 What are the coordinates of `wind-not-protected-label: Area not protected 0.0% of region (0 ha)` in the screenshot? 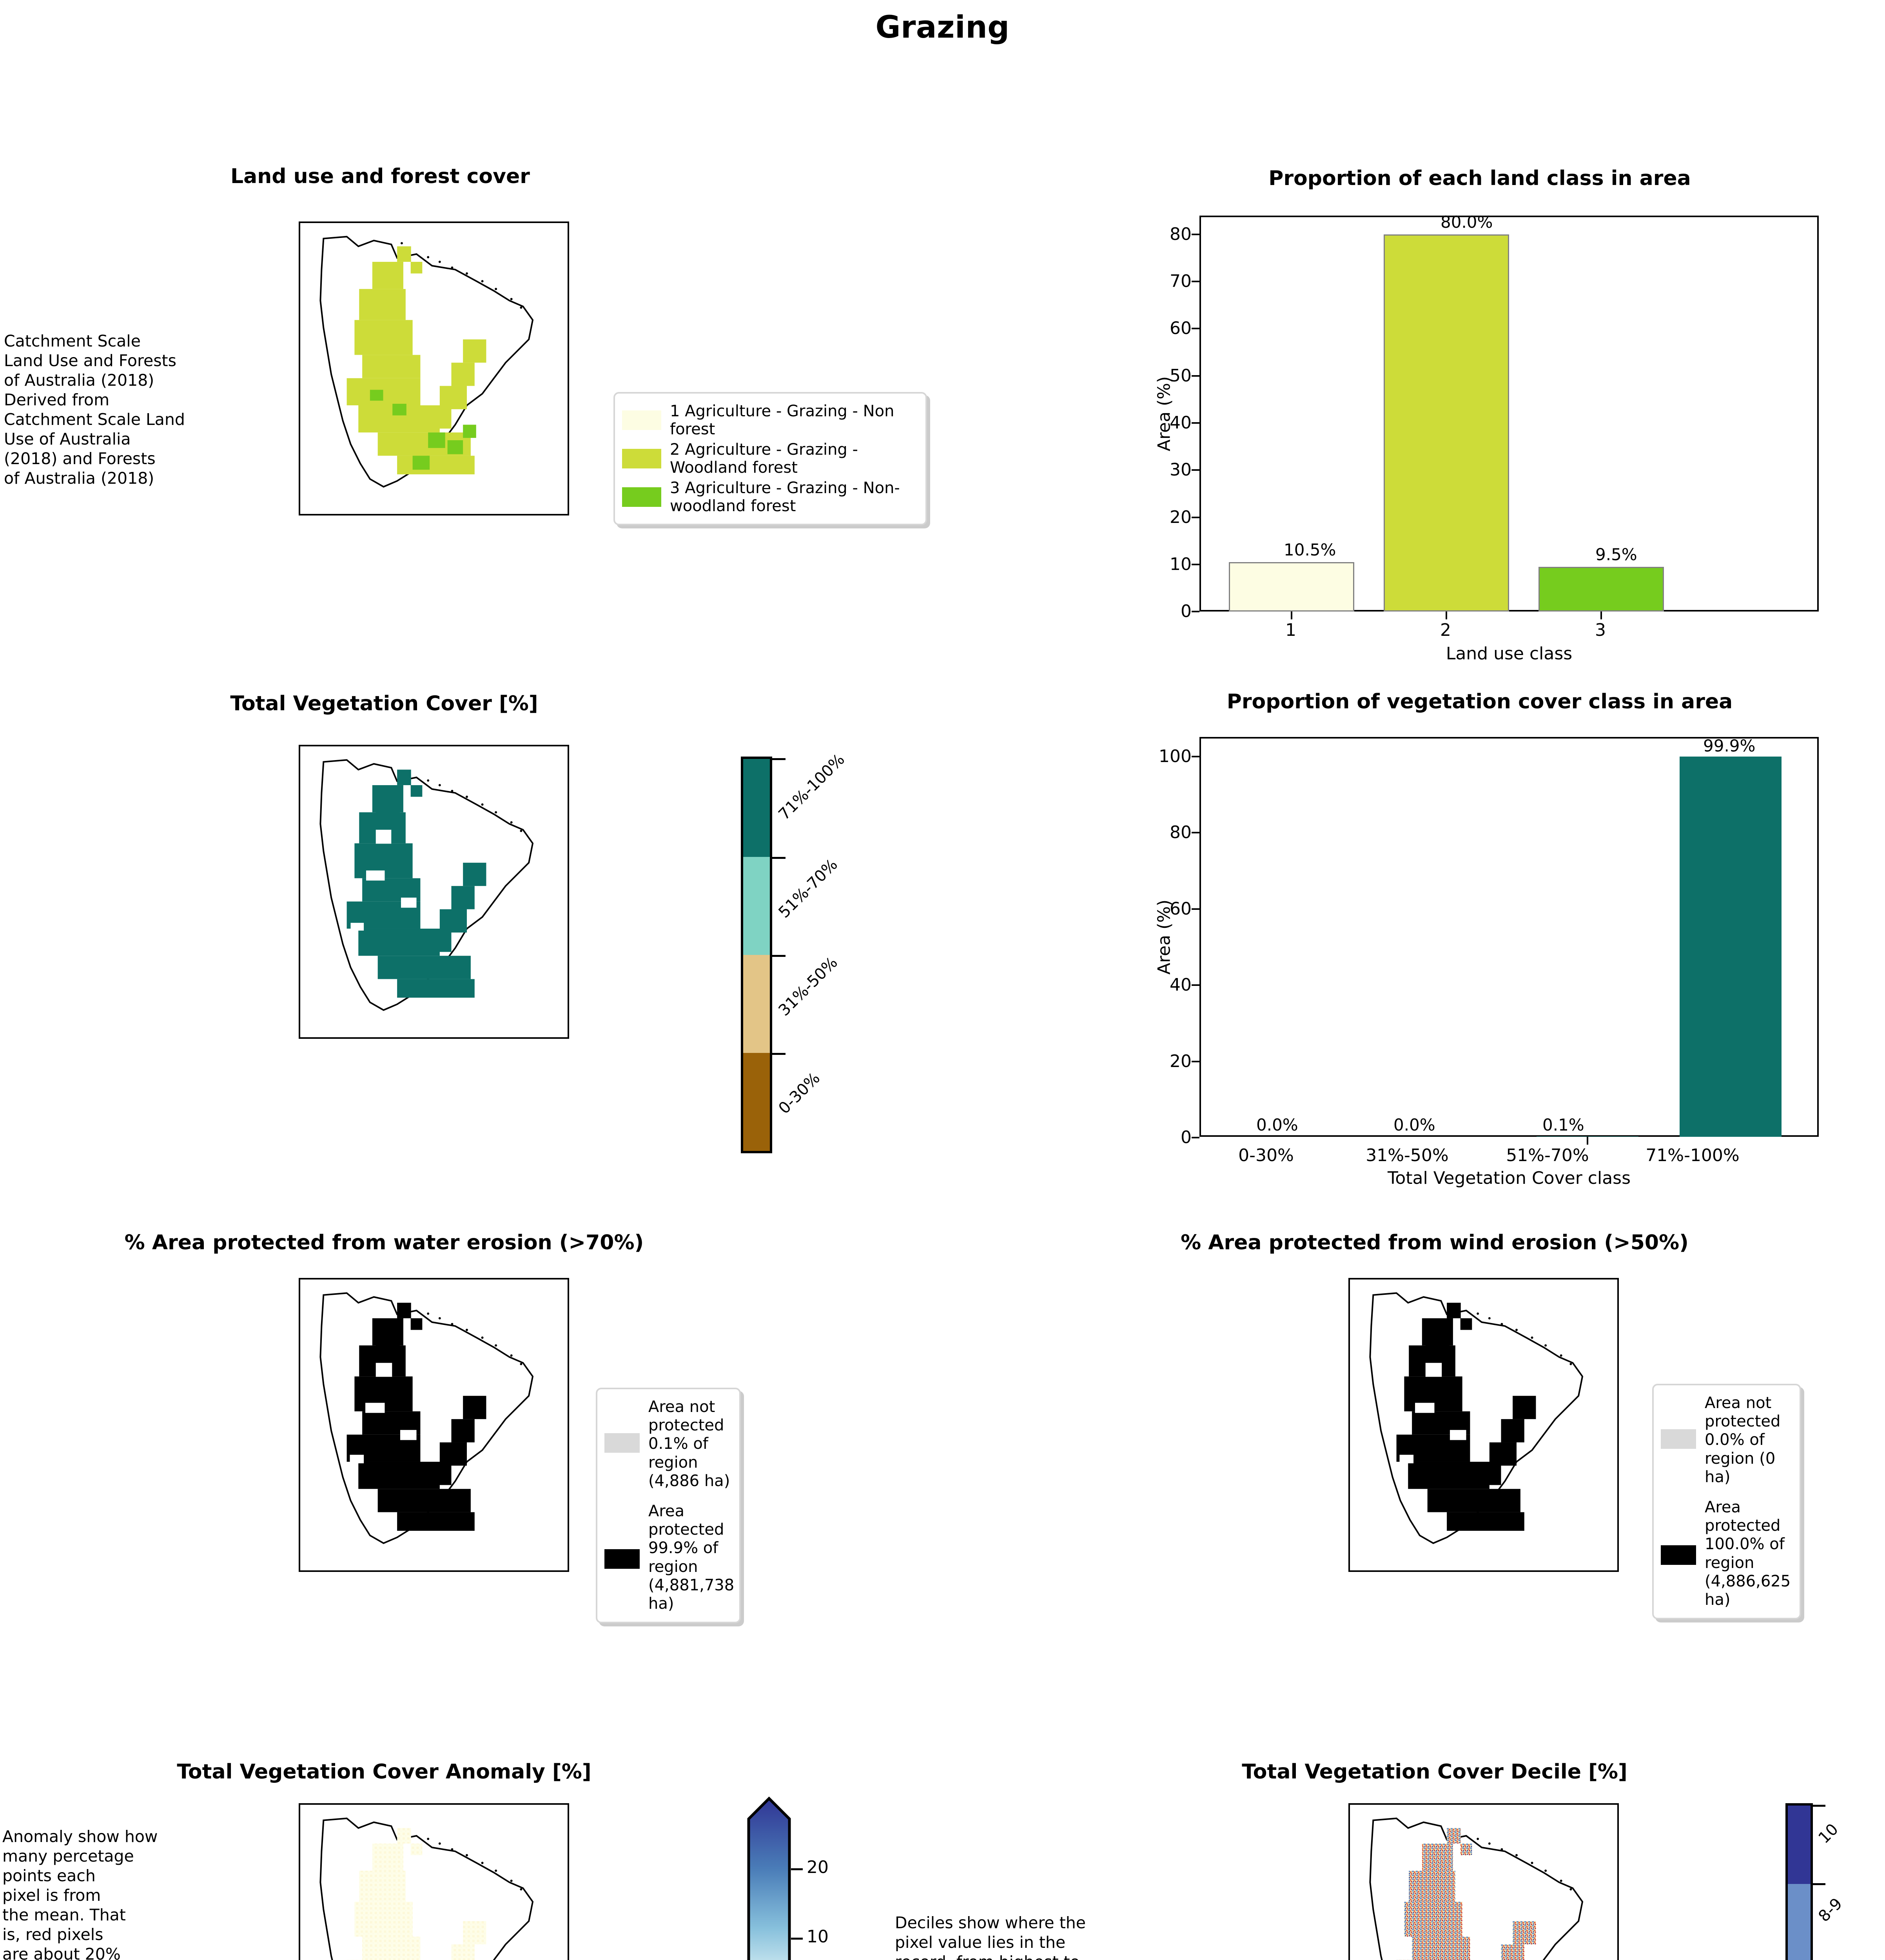 It's located at (1743, 1440).